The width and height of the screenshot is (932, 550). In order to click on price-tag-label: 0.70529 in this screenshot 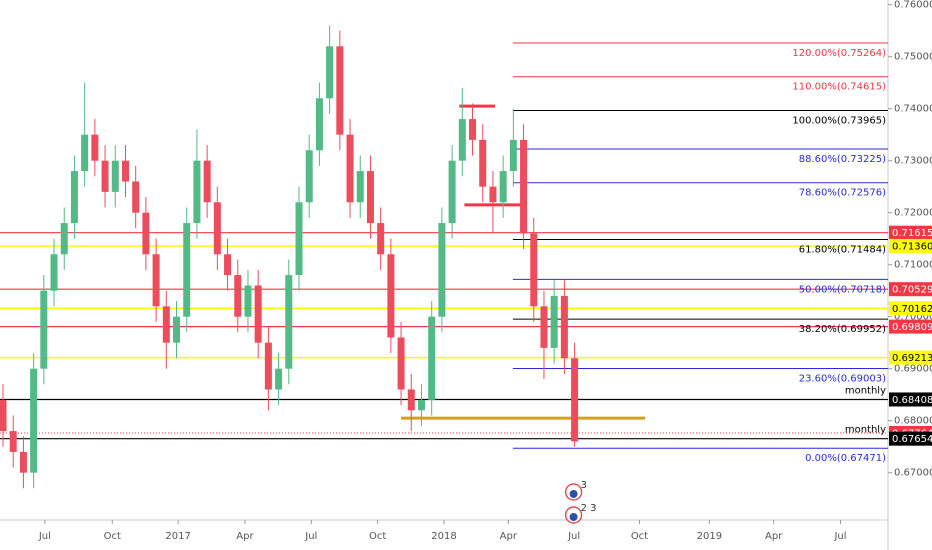, I will do `click(912, 290)`.